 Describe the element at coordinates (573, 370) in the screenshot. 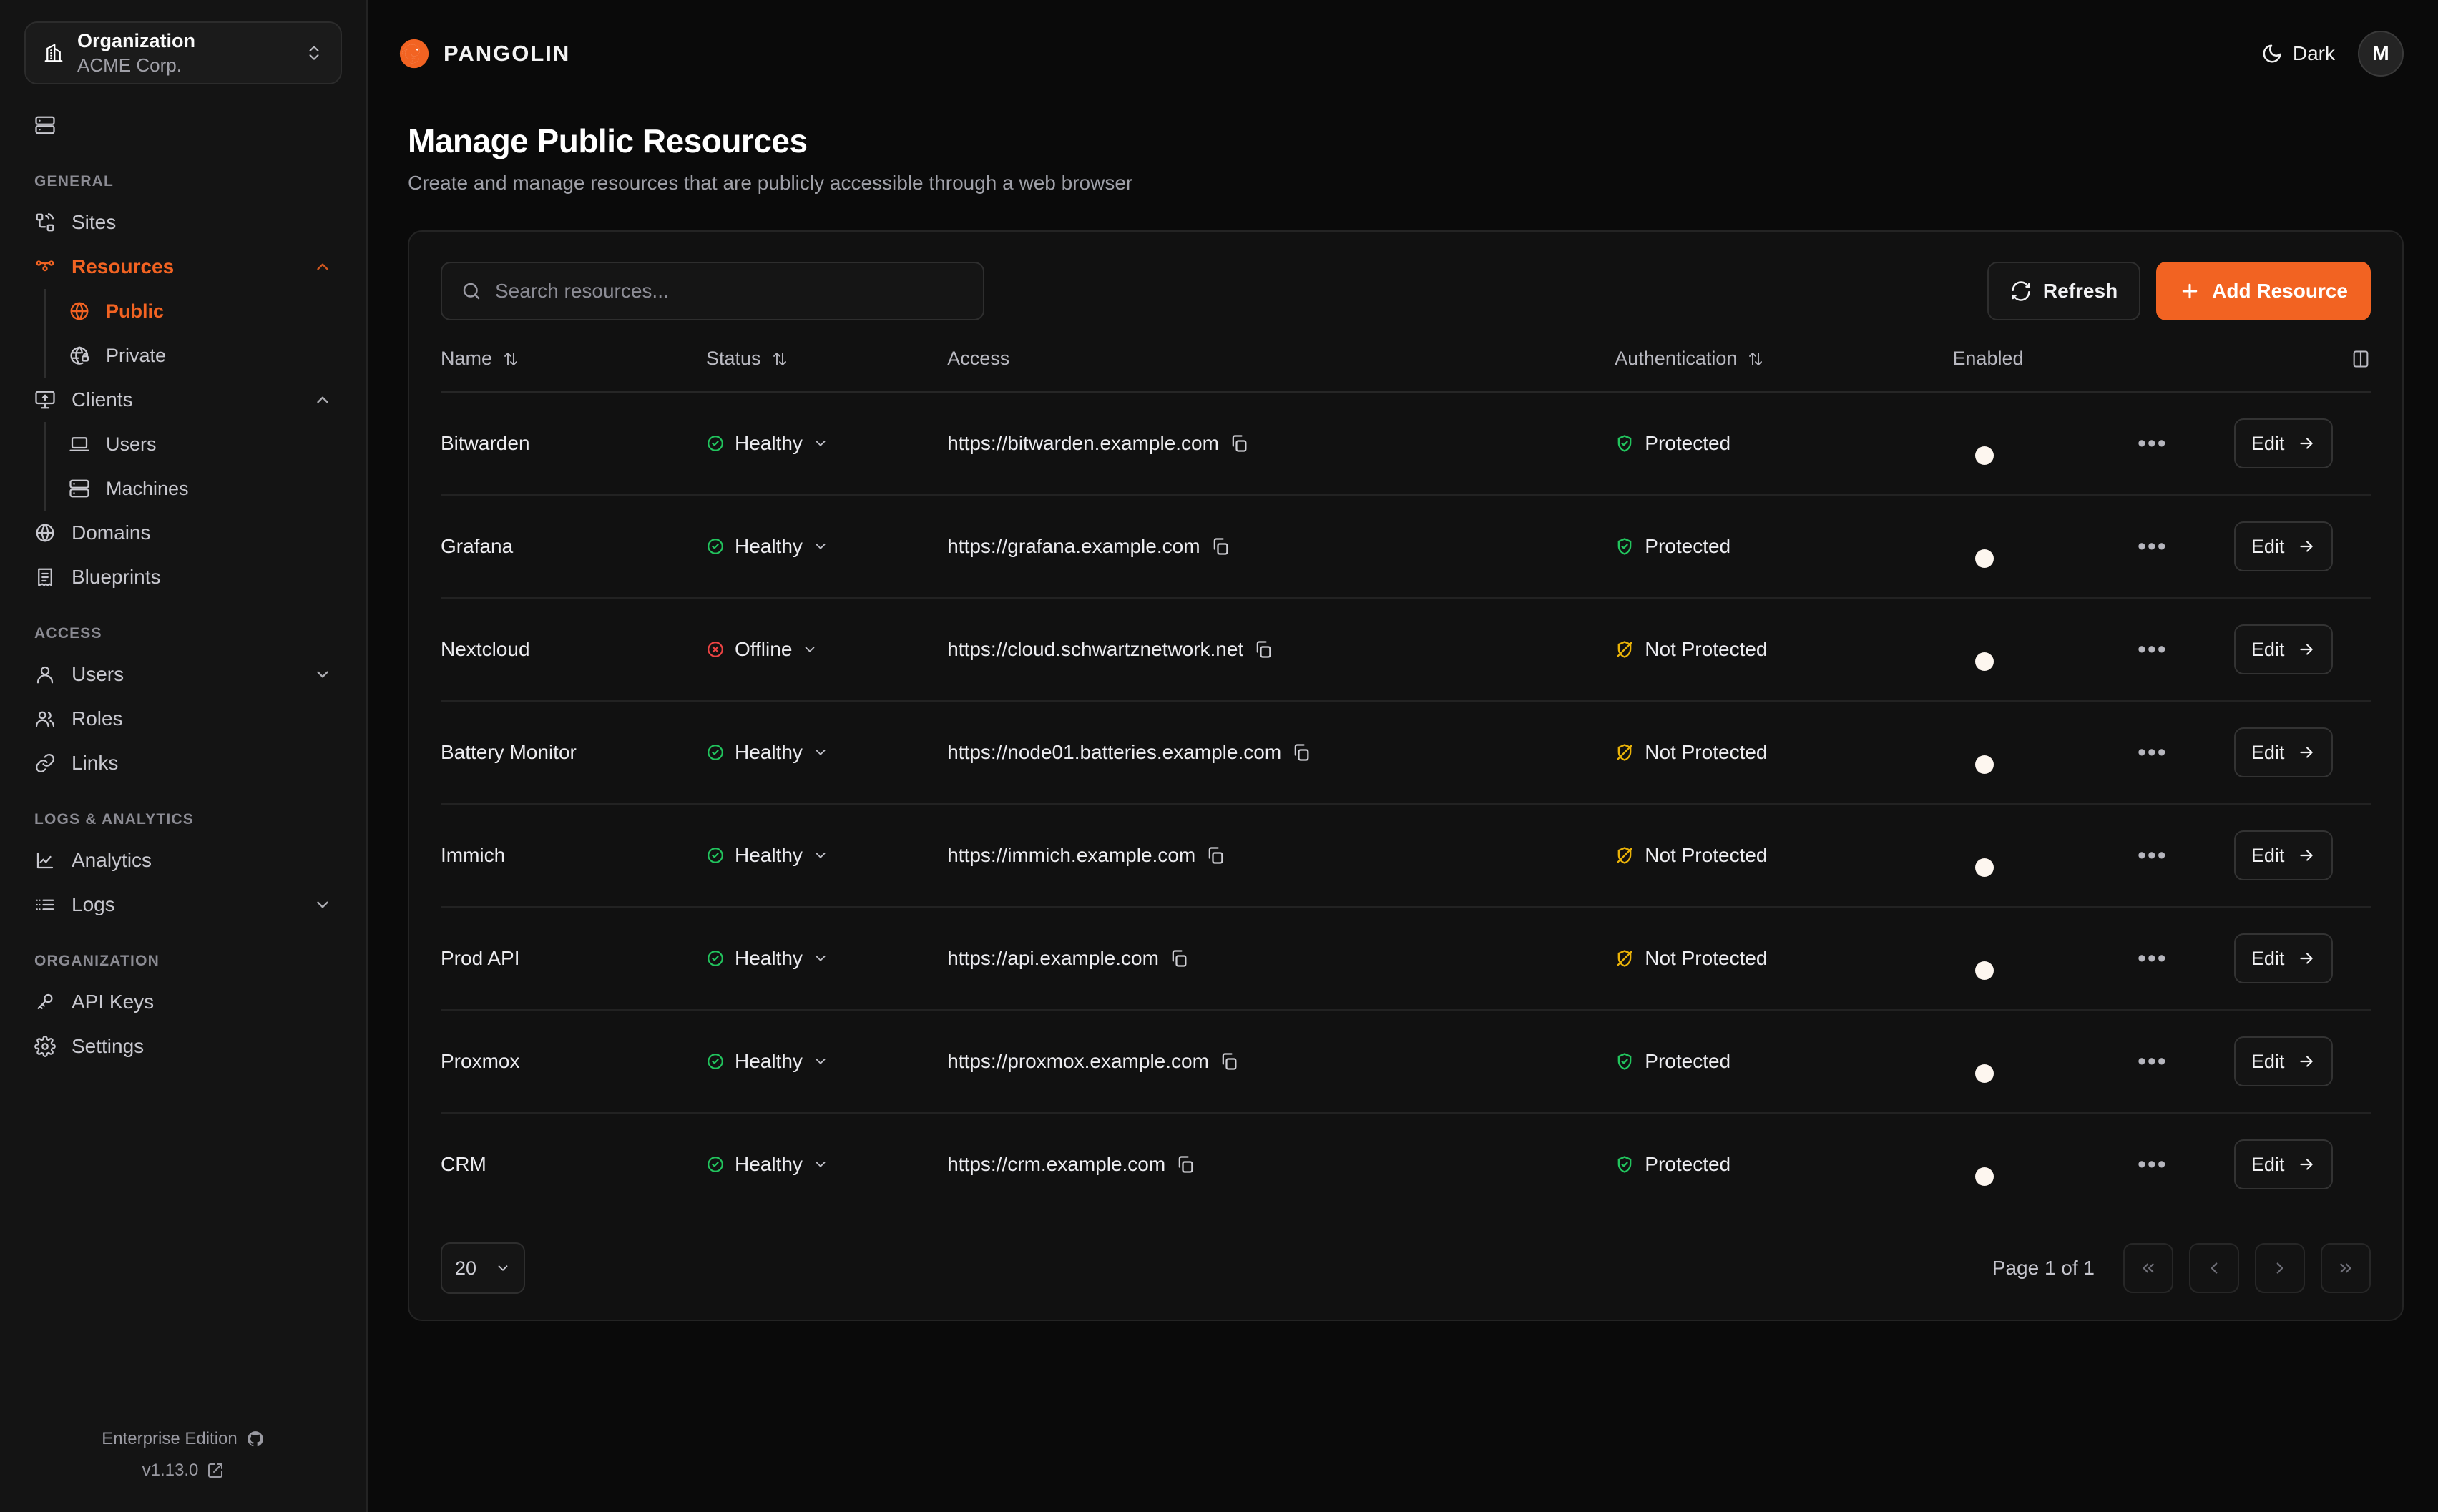

I see `column-header-name: Name` at that location.